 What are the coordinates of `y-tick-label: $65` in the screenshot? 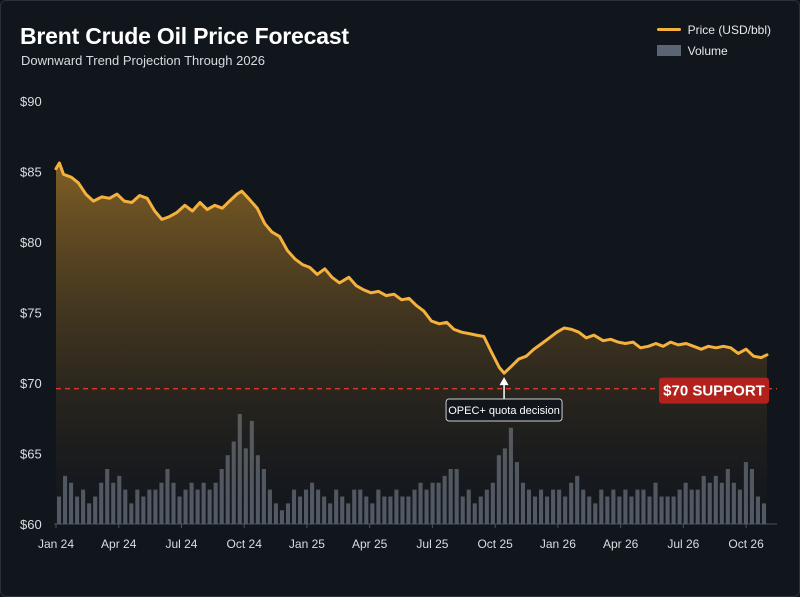 It's located at (31, 454).